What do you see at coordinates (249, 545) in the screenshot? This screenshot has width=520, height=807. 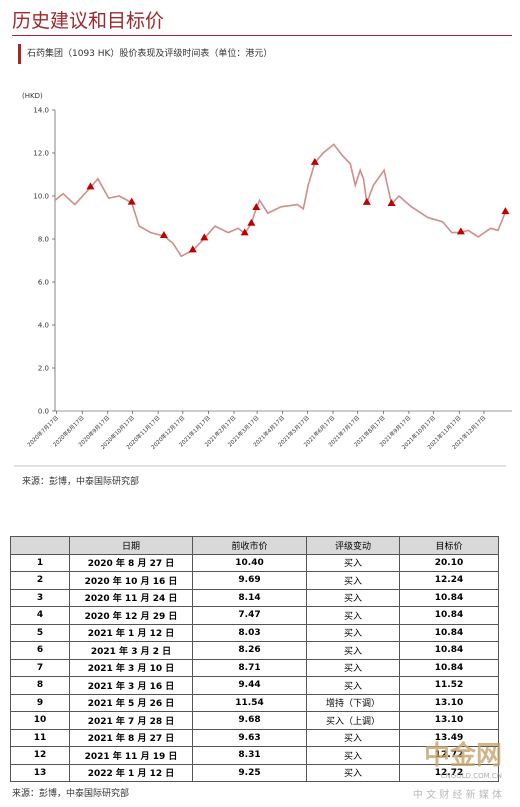 I see `table-cell: 前收市价` at bounding box center [249, 545].